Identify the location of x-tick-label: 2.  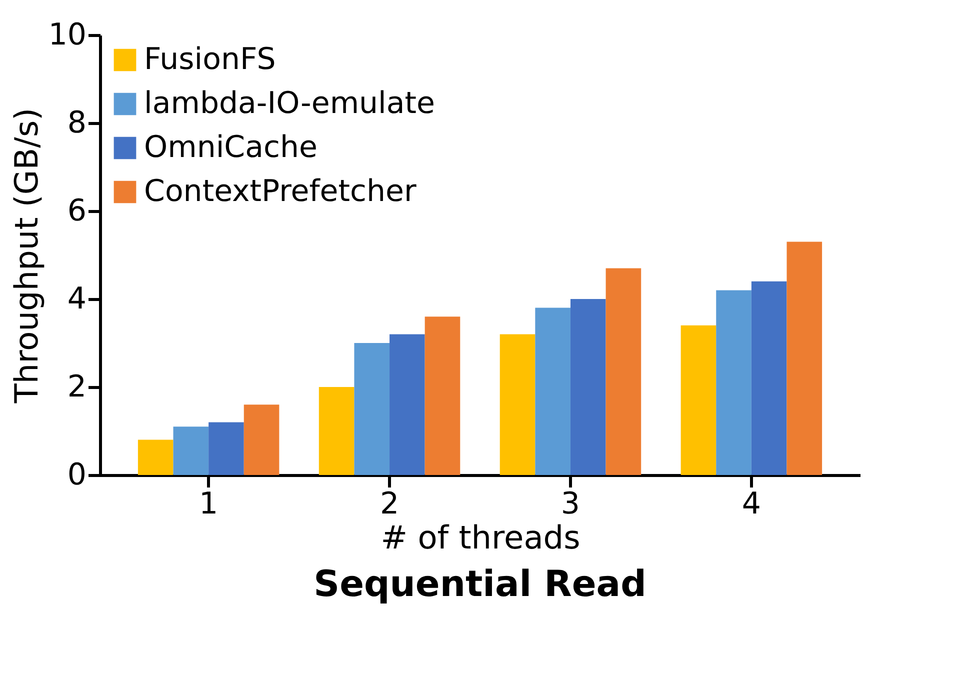
(390, 504).